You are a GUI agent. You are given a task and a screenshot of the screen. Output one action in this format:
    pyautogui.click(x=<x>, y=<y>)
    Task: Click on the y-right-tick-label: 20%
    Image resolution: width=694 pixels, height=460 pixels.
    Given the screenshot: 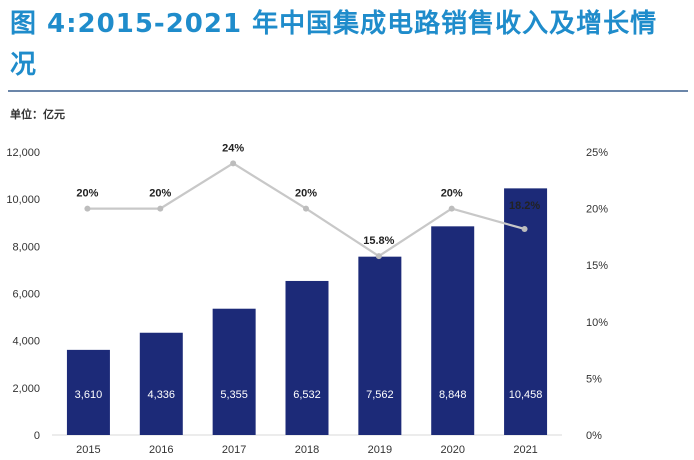 What is the action you would take?
    pyautogui.click(x=597, y=210)
    